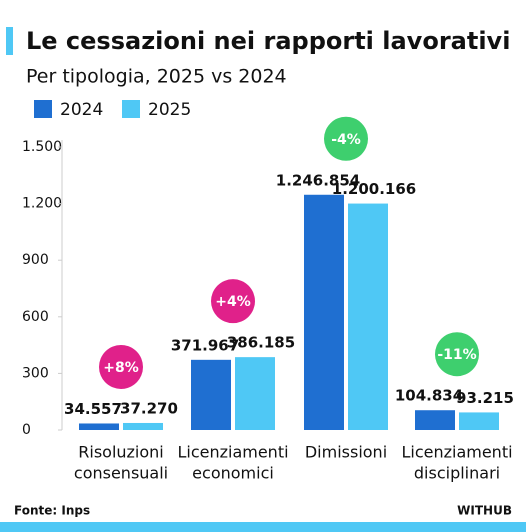 The width and height of the screenshot is (526, 532). I want to click on legend-label: 2024, so click(81, 110).